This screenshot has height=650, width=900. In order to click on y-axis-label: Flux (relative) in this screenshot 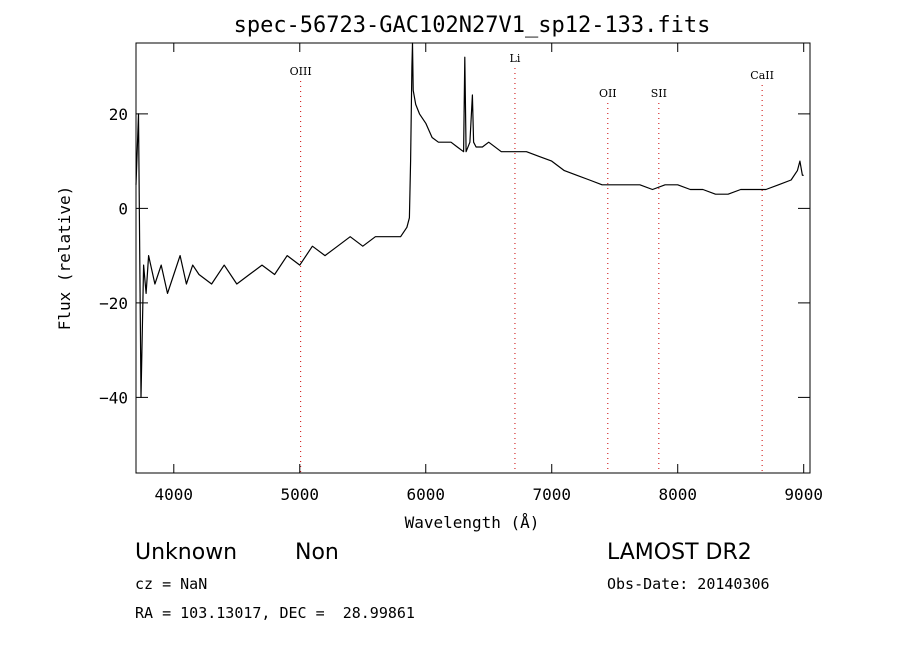, I will do `click(64, 258)`.